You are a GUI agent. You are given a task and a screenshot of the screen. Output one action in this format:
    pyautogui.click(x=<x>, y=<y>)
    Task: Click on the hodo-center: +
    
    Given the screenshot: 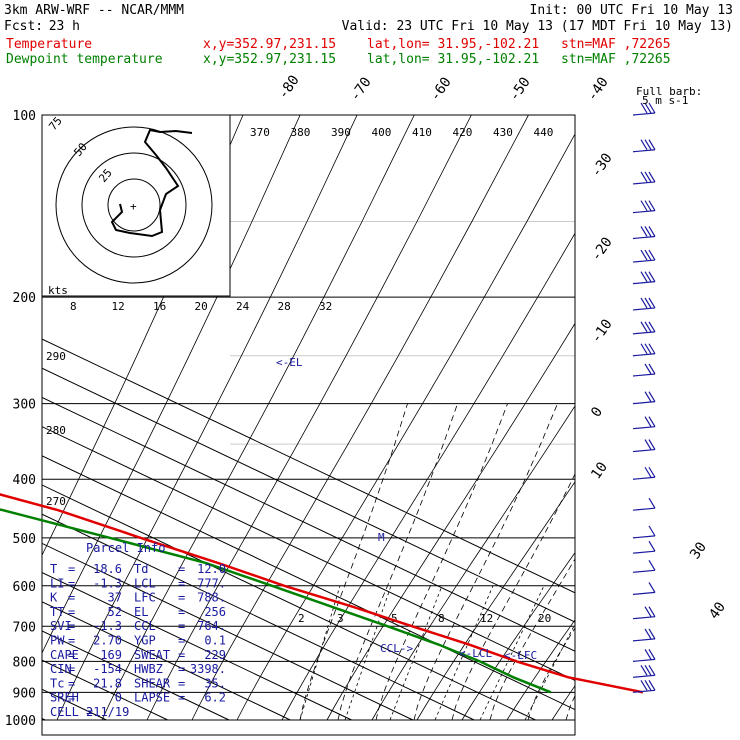 What is the action you would take?
    pyautogui.click(x=133, y=206)
    